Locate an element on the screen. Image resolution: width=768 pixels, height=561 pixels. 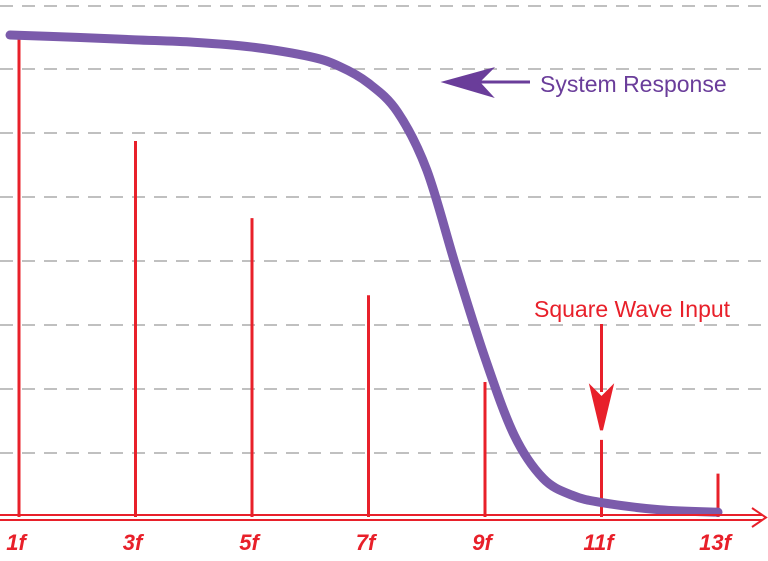
input-annotation: Square Wave Input is located at coordinates (632, 363).